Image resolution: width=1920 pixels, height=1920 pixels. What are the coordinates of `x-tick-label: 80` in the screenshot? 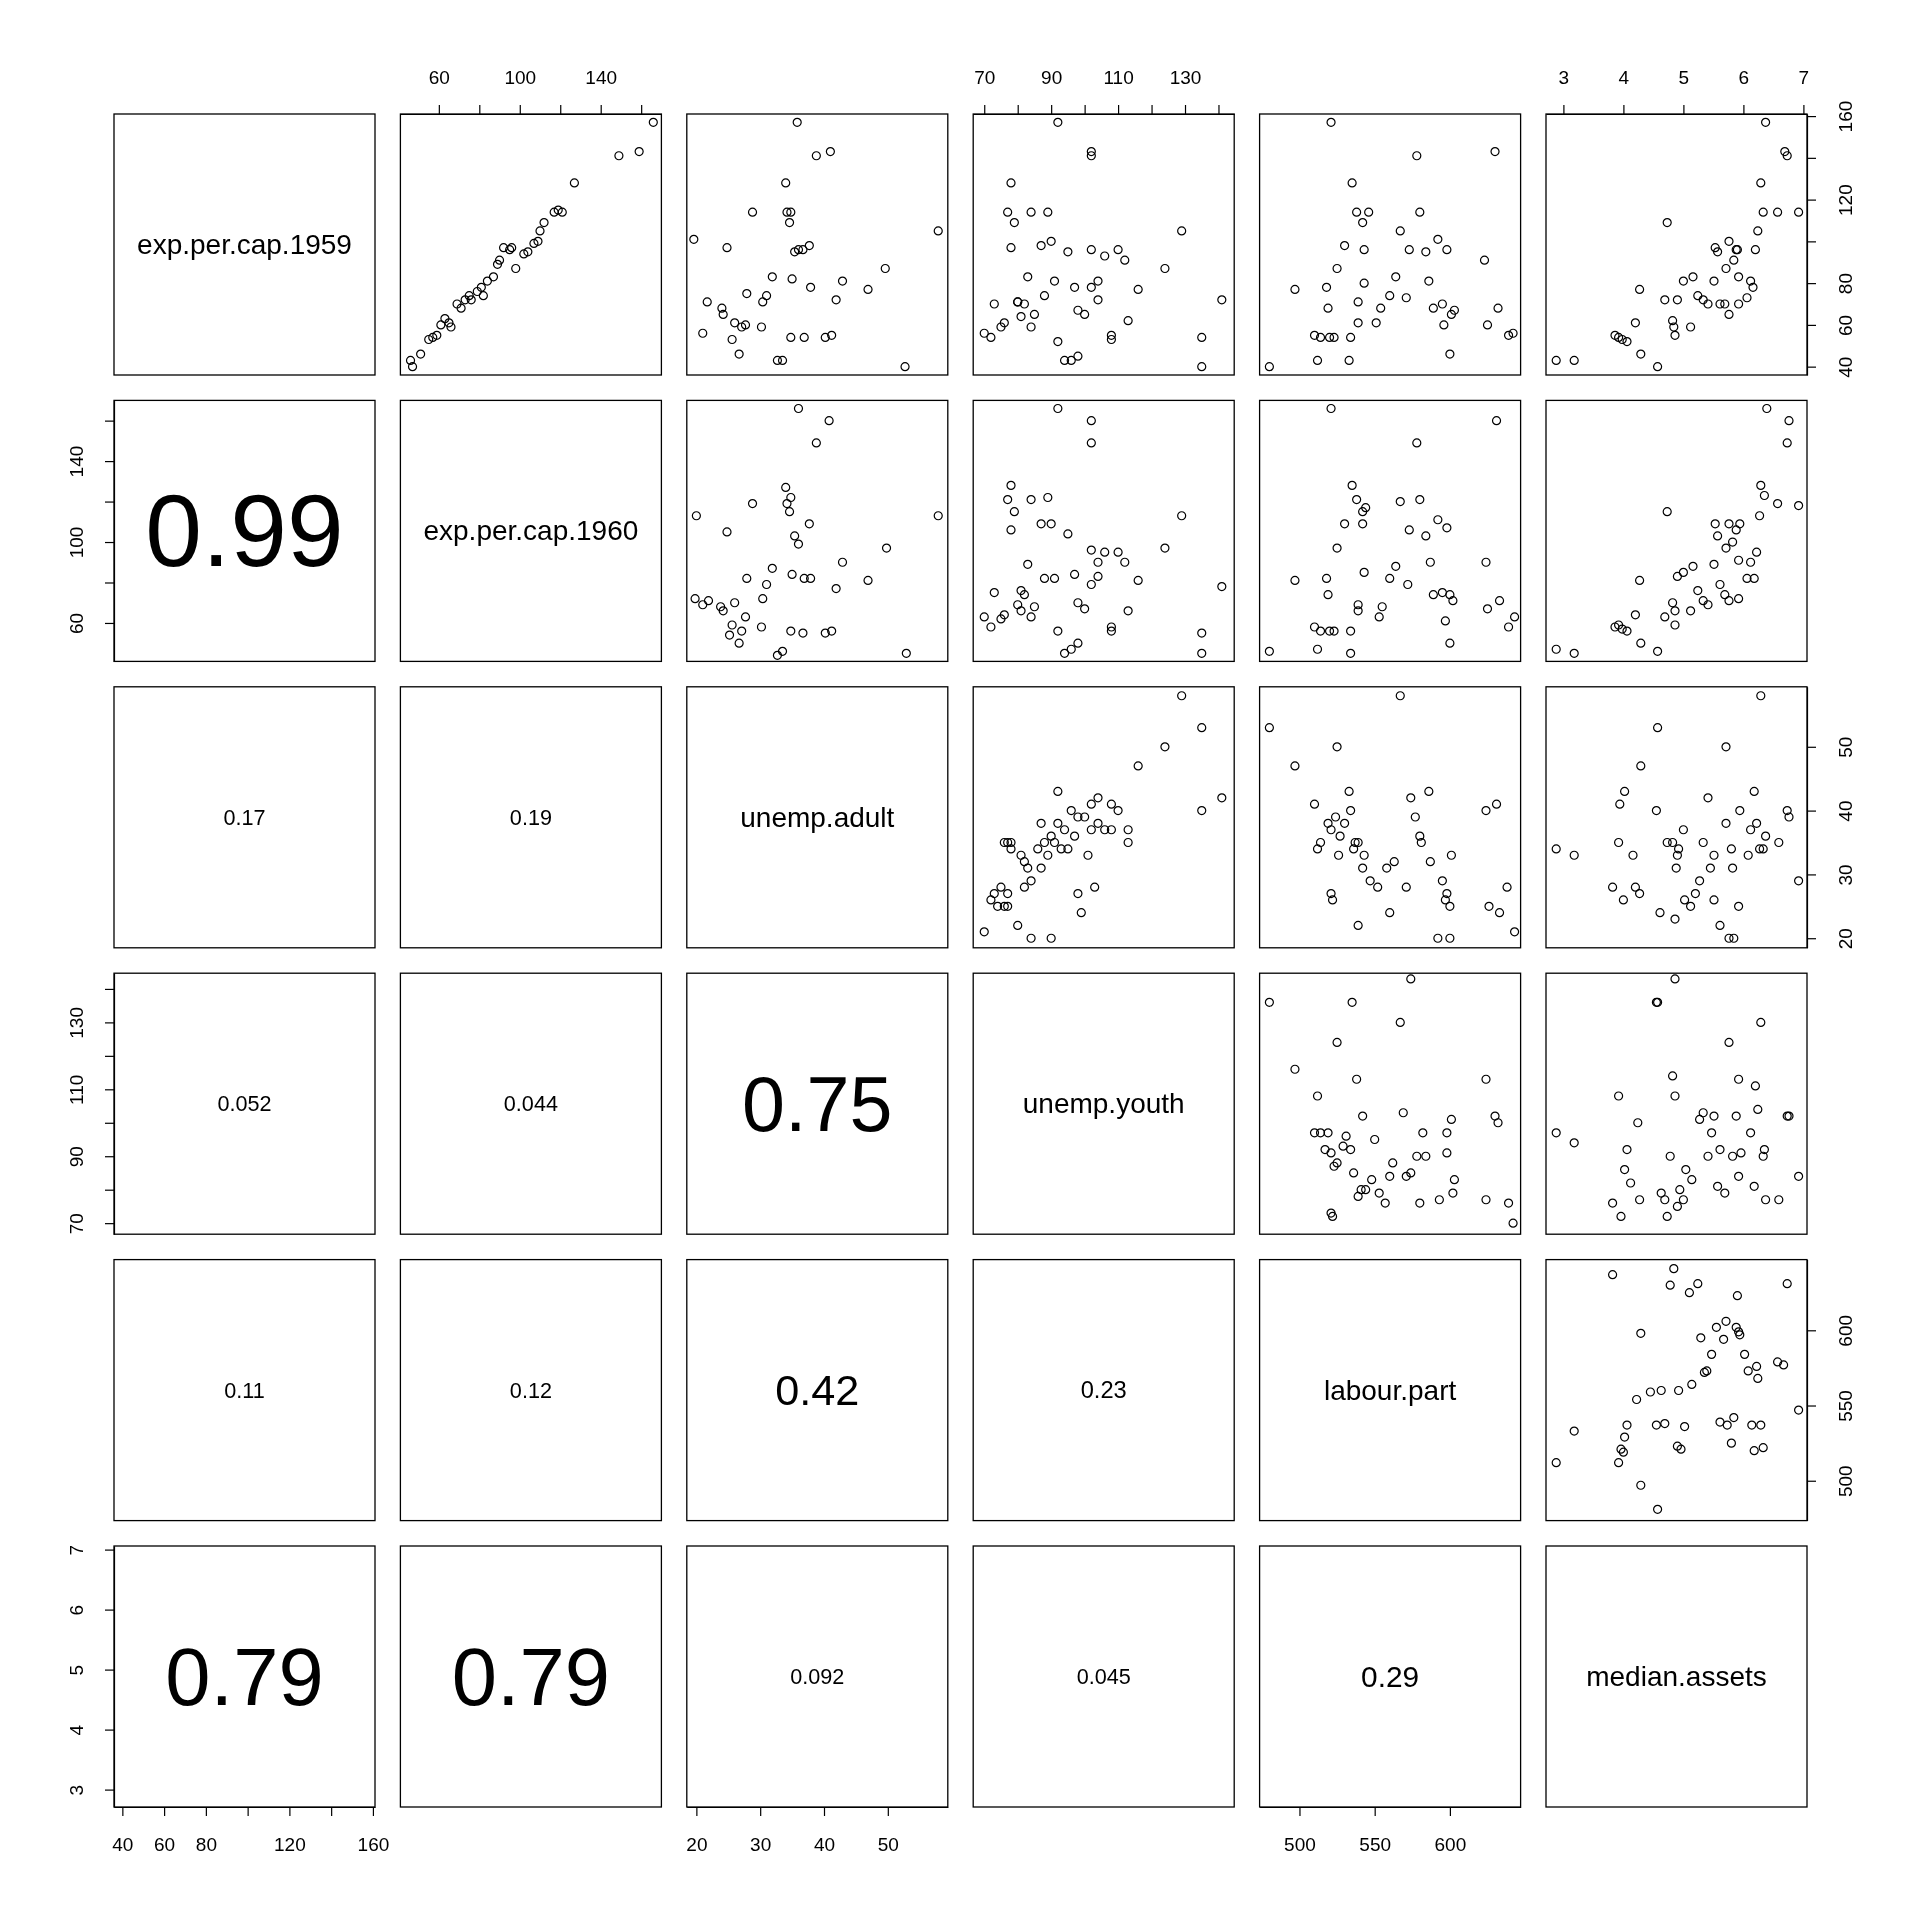 It's located at (206, 1845).